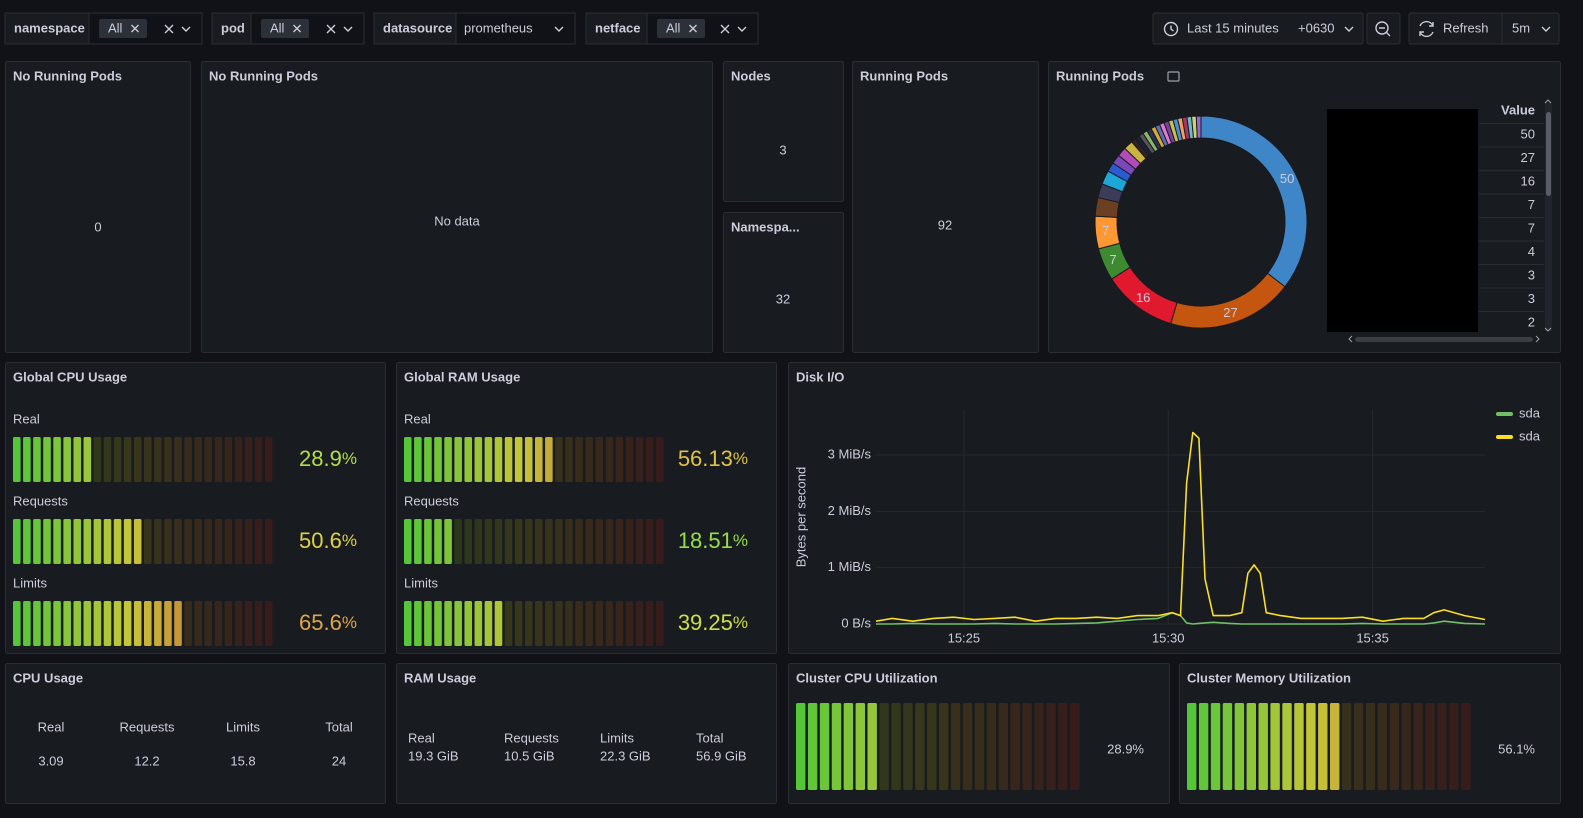 The width and height of the screenshot is (1583, 818). What do you see at coordinates (673, 27) in the screenshot?
I see `variable-value: All` at bounding box center [673, 27].